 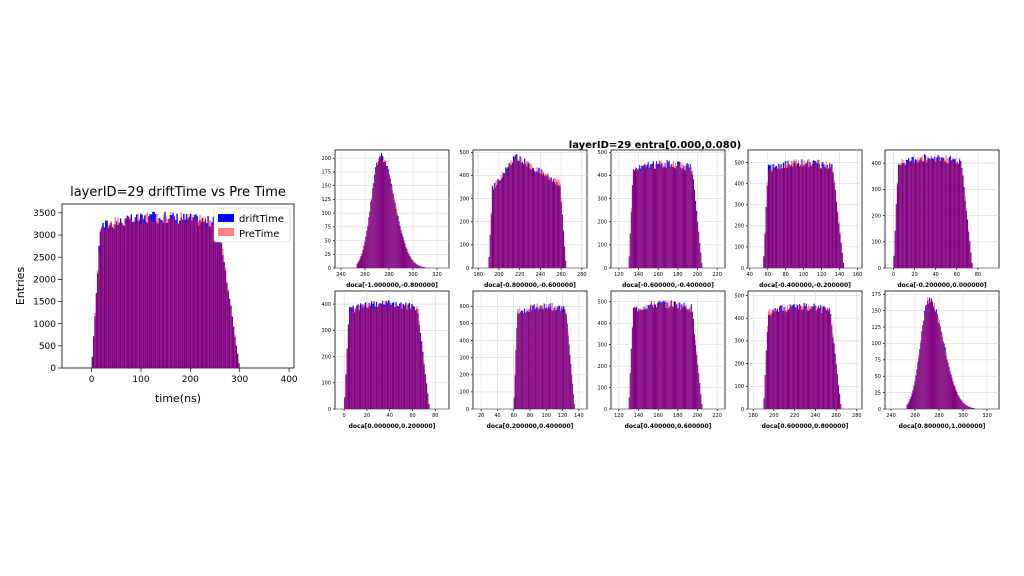 I want to click on p5-ytick-label-1: 100, so click(x=876, y=243).